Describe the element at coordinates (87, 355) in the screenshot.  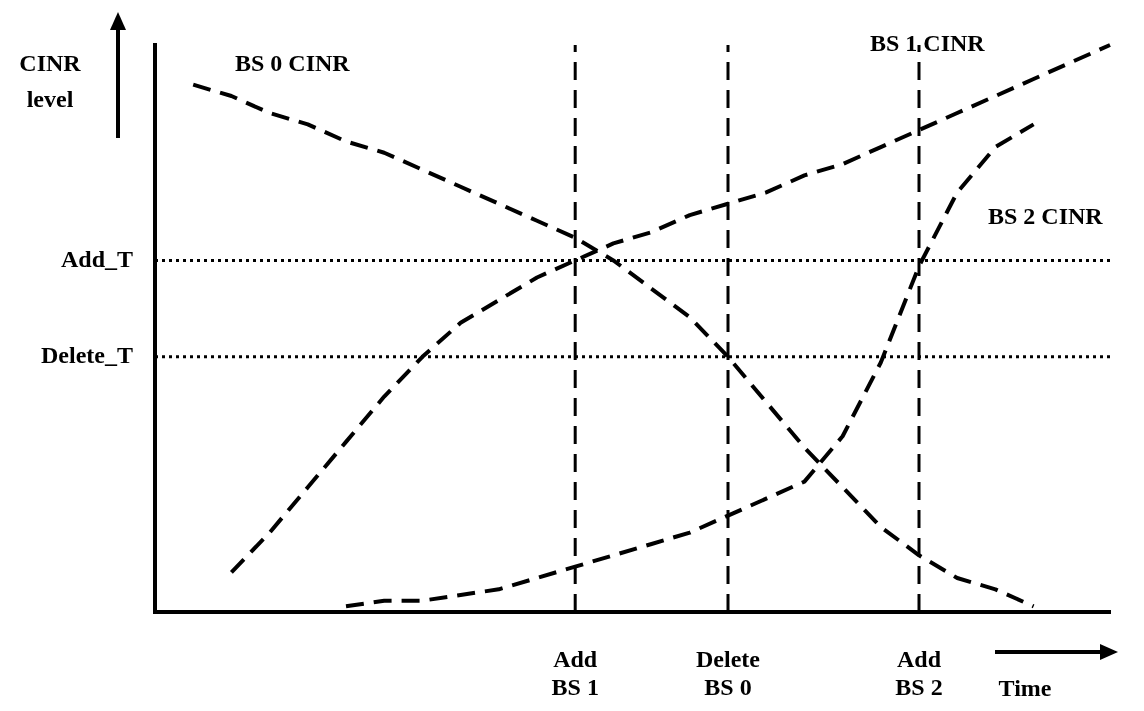
I see `ref-line-label: Delete_T` at that location.